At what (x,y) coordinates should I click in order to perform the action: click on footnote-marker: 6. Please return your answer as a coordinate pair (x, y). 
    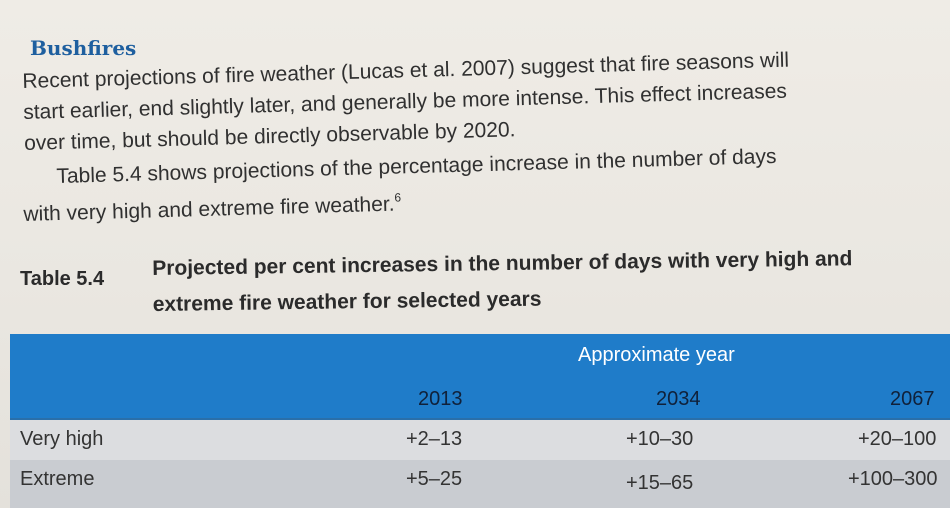
    Looking at the image, I should click on (398, 197).